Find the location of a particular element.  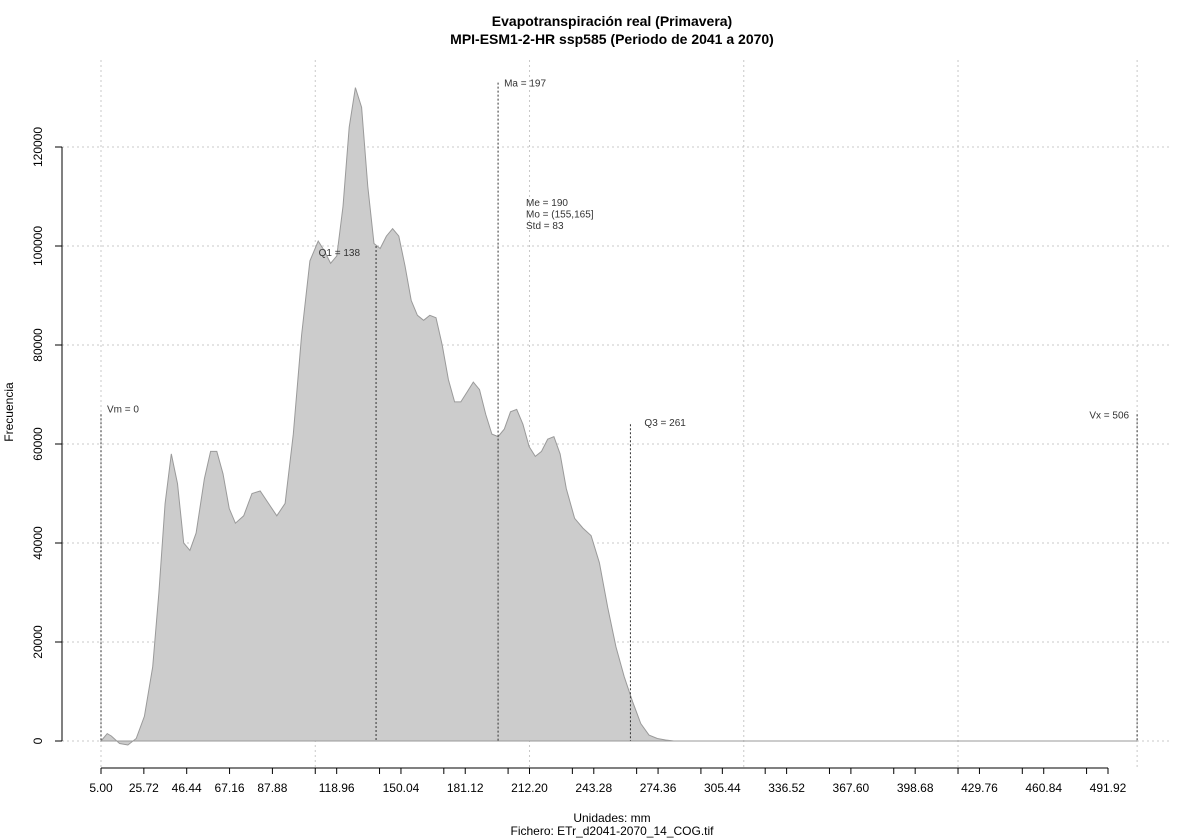

x-tick-label: 336.52 is located at coordinates (786, 788).